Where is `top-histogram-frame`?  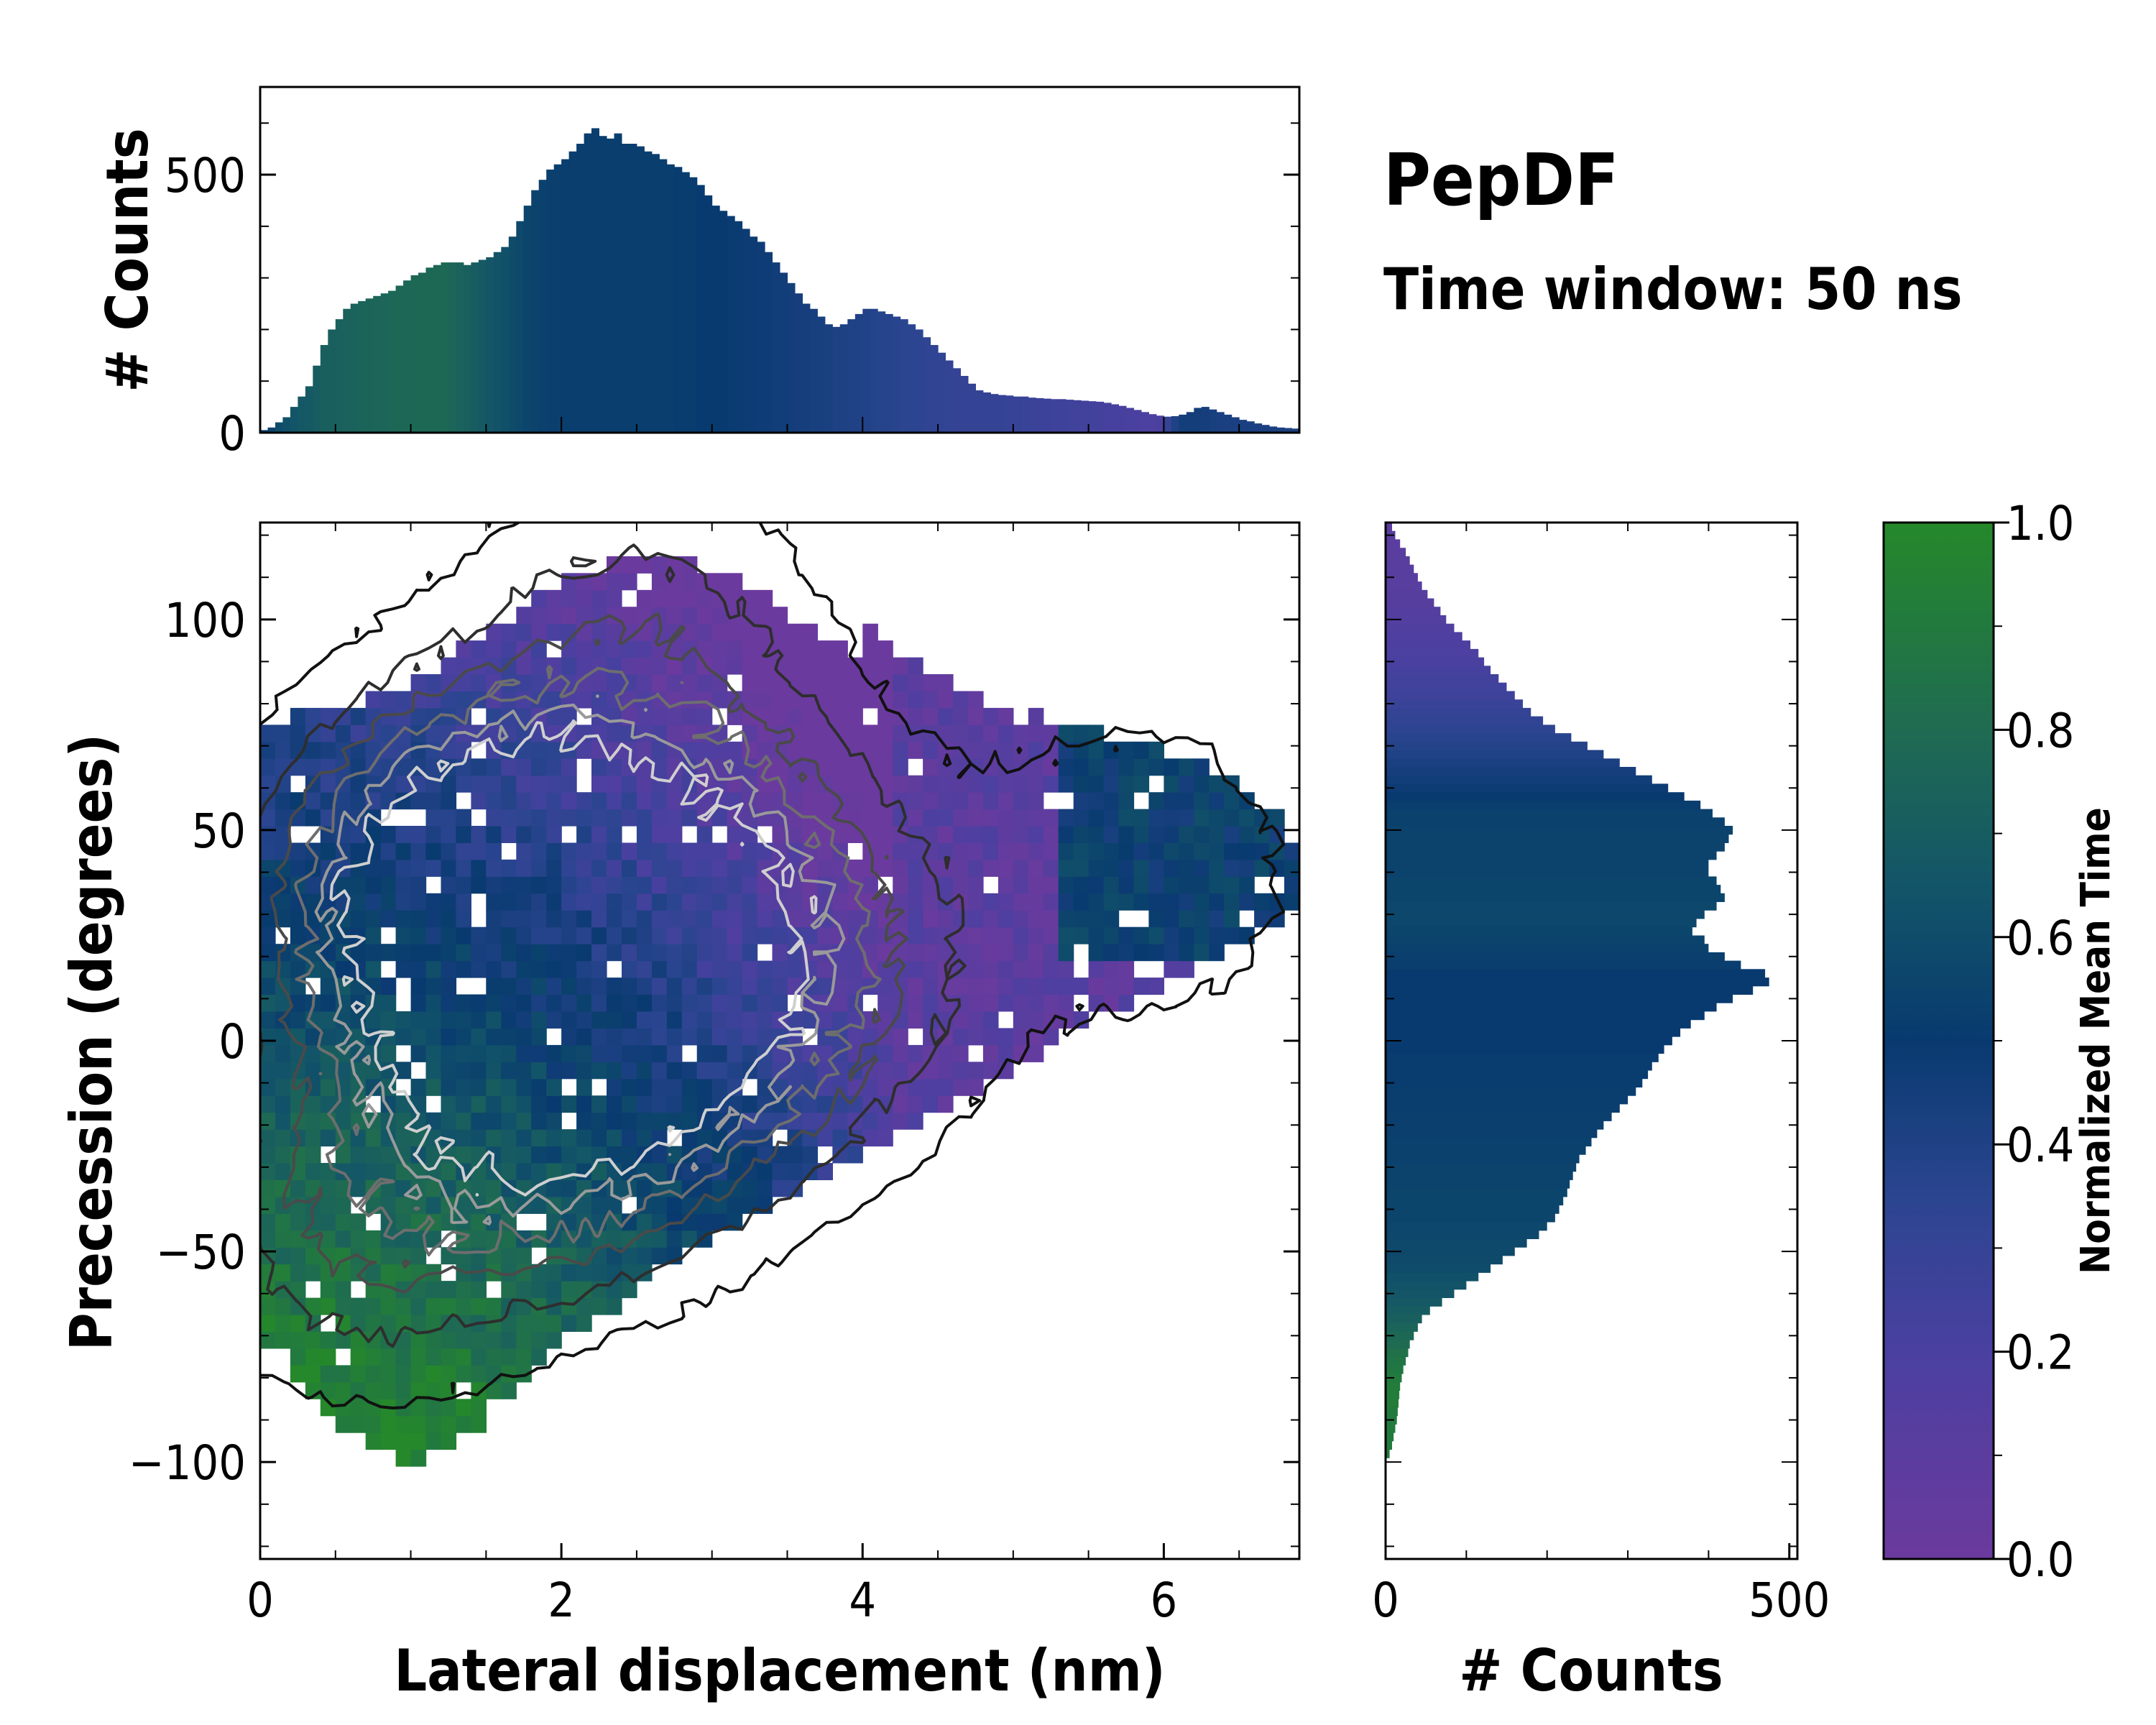 top-histogram-frame is located at coordinates (780, 260).